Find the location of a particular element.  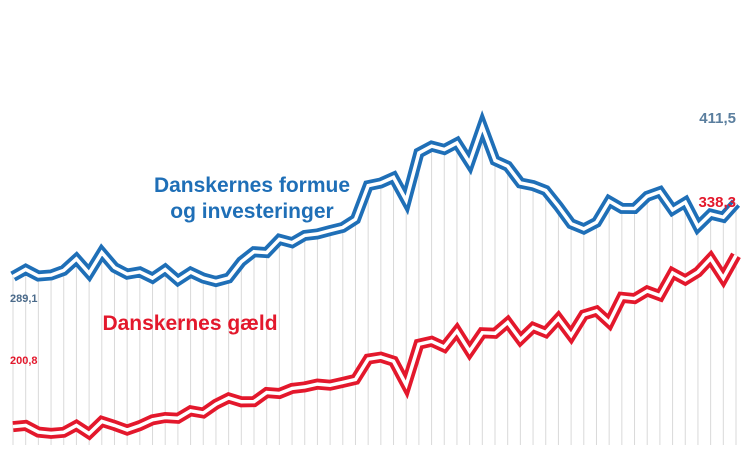

series-label-gaeld: Danskernes gæld is located at coordinates (189, 323).